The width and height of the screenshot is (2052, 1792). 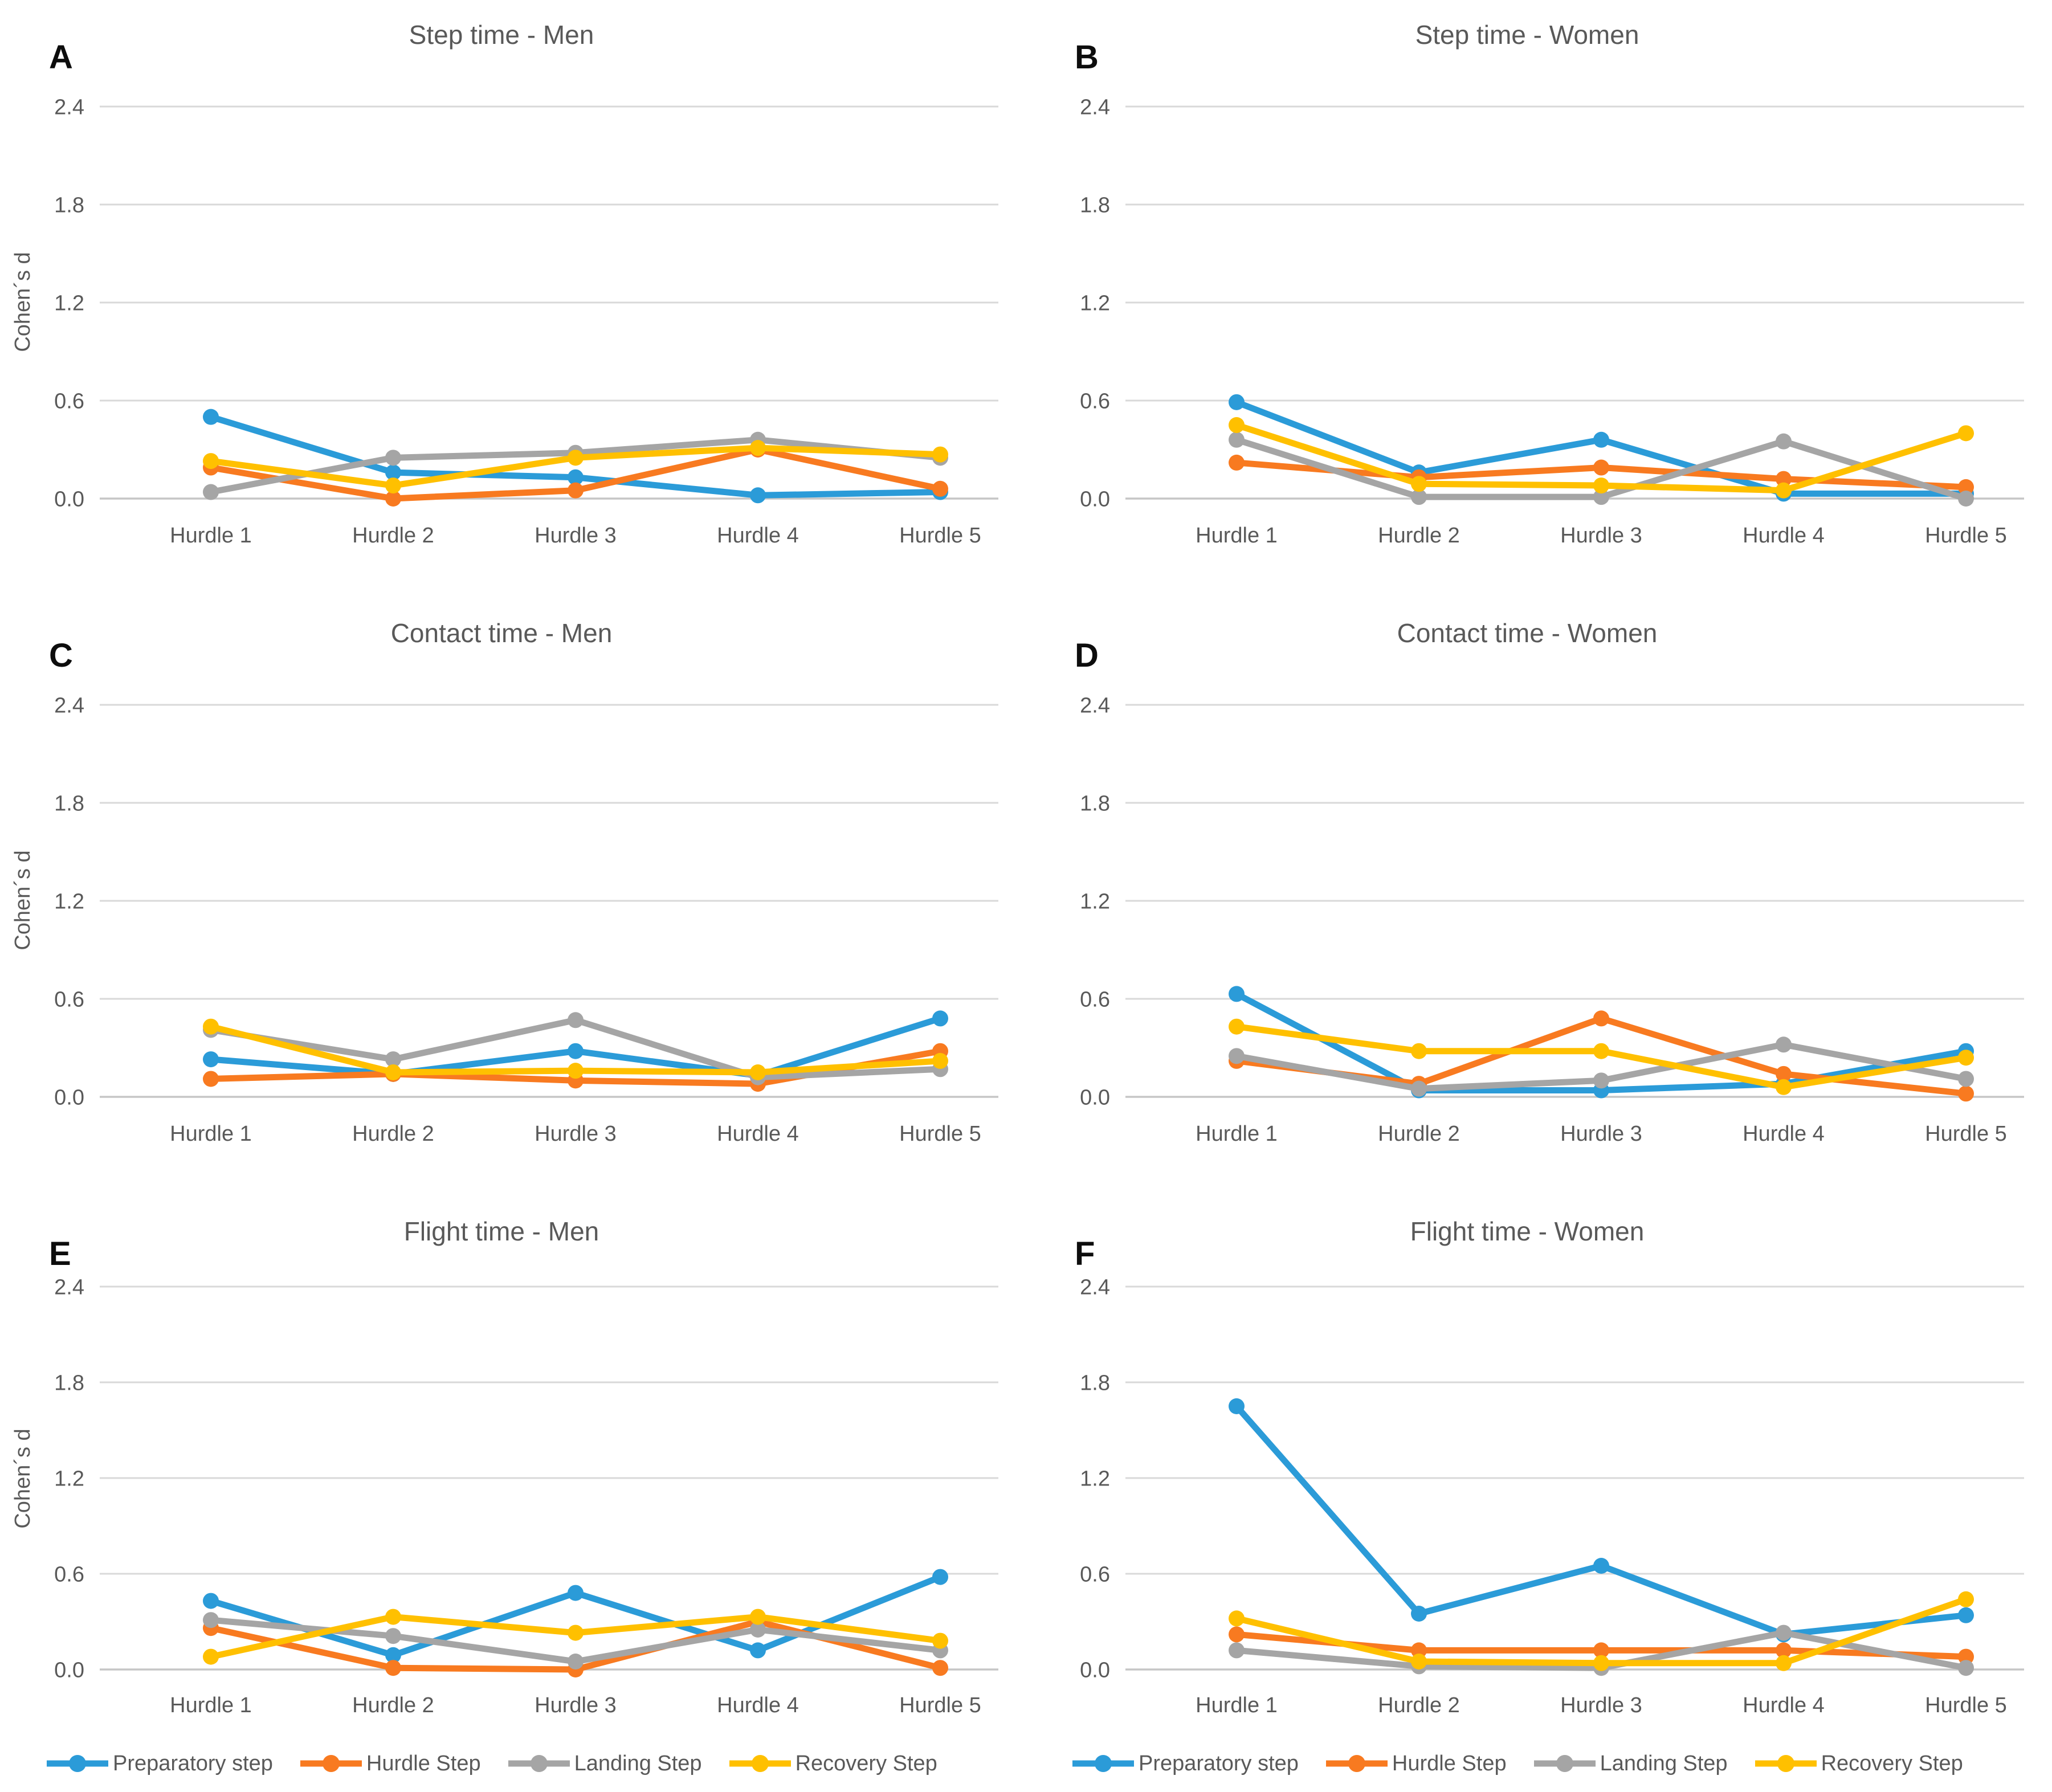 I want to click on panel-letter: A, so click(x=61, y=58).